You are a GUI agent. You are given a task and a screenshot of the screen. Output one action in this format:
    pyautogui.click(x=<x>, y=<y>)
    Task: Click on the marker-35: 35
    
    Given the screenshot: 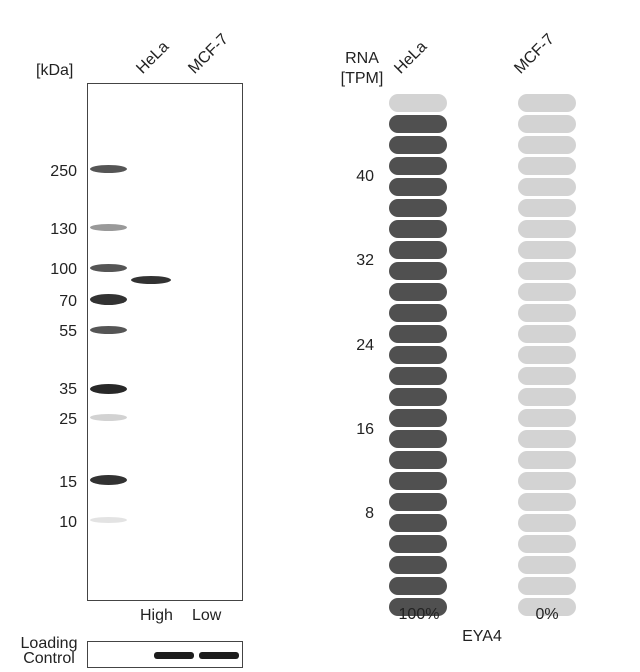 What is the action you would take?
    pyautogui.click(x=68, y=389)
    